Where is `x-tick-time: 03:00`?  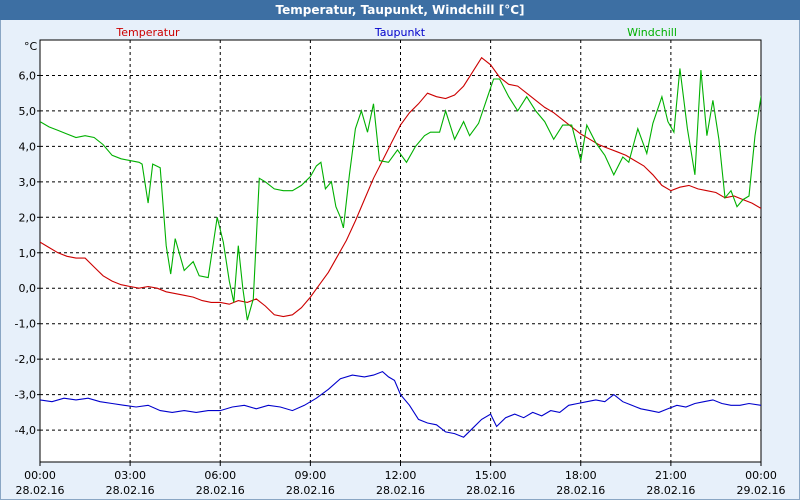 x-tick-time: 03:00 is located at coordinates (130, 475).